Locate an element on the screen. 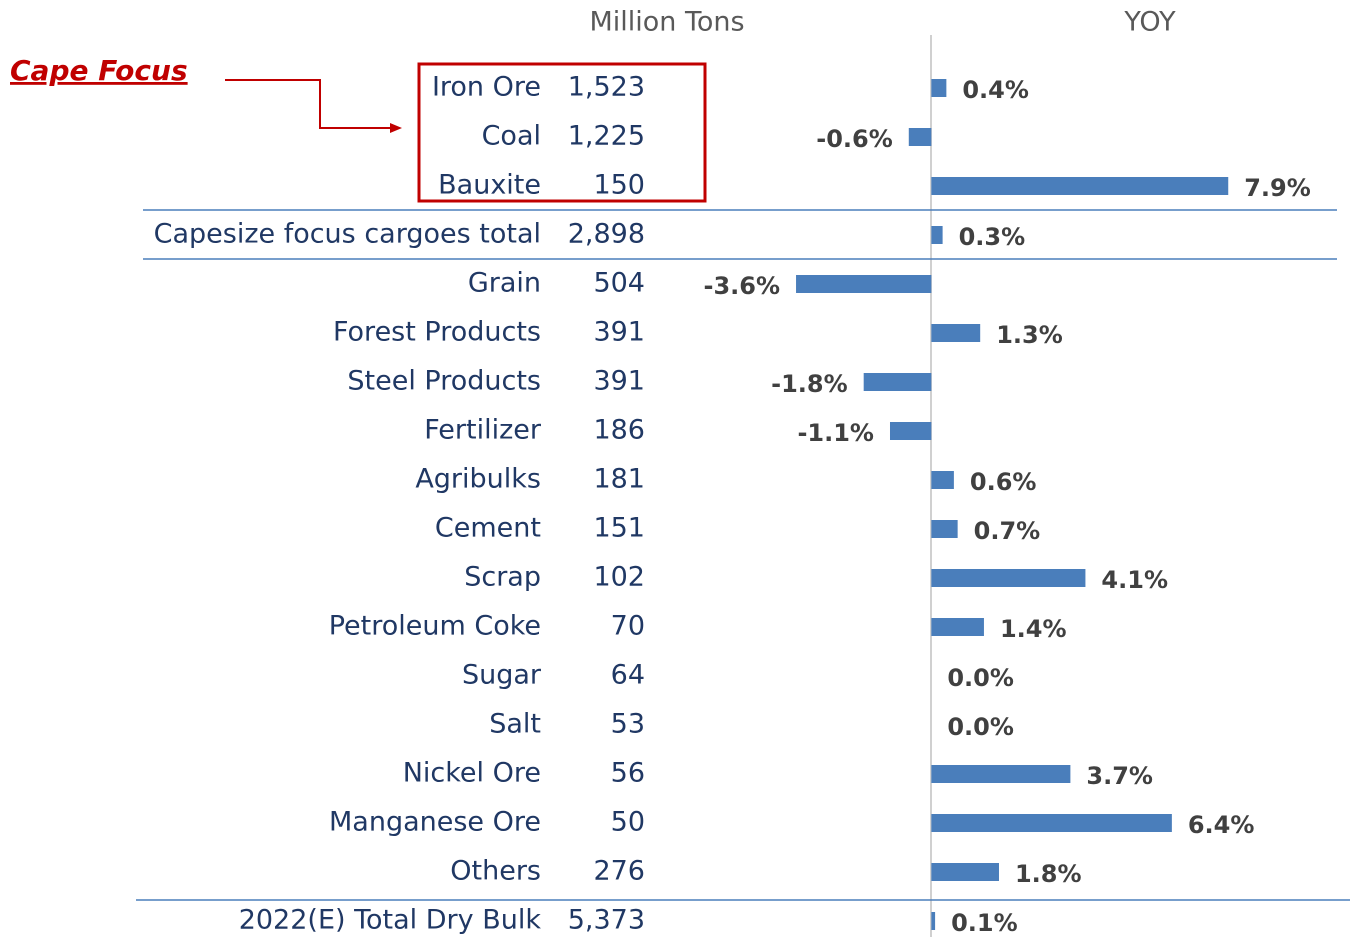  value-label: 0.4% is located at coordinates (995, 90).